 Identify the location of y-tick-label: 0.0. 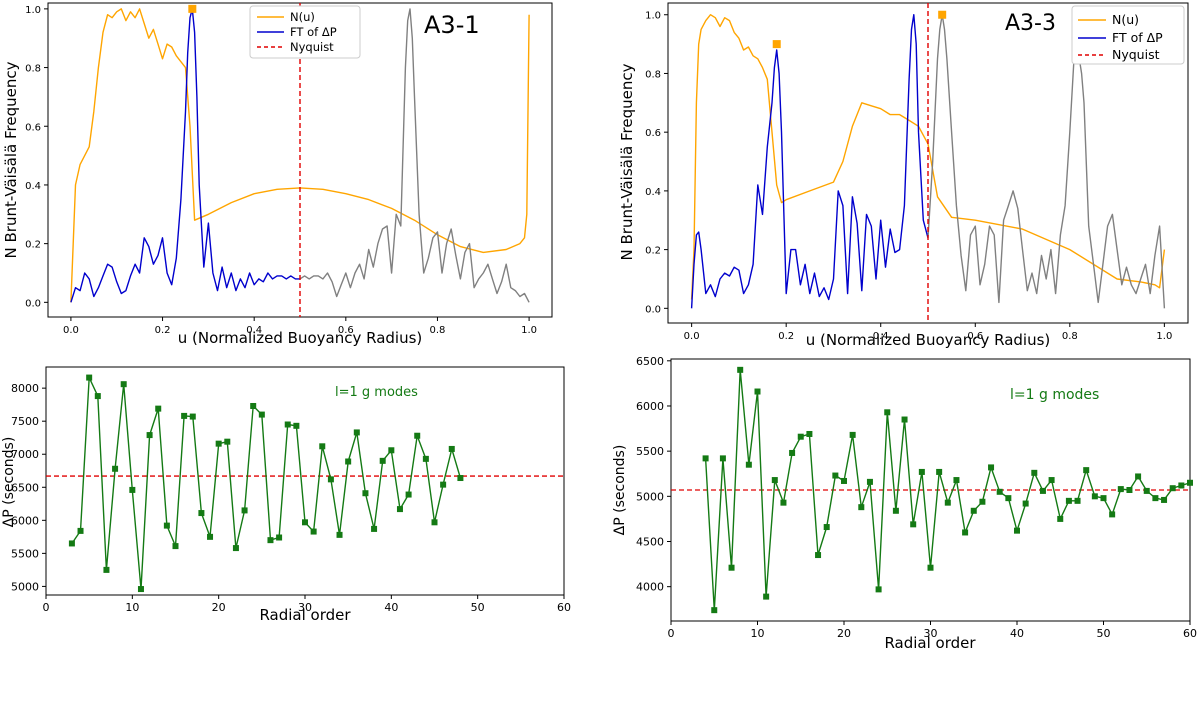
(33, 303).